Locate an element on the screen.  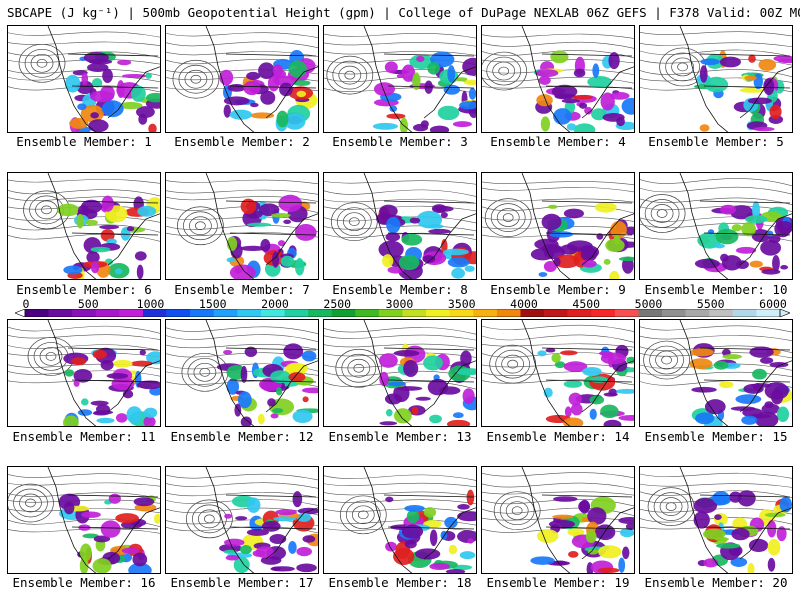
ensemble-member-label: Ensemble Member: 18 is located at coordinates (400, 582).